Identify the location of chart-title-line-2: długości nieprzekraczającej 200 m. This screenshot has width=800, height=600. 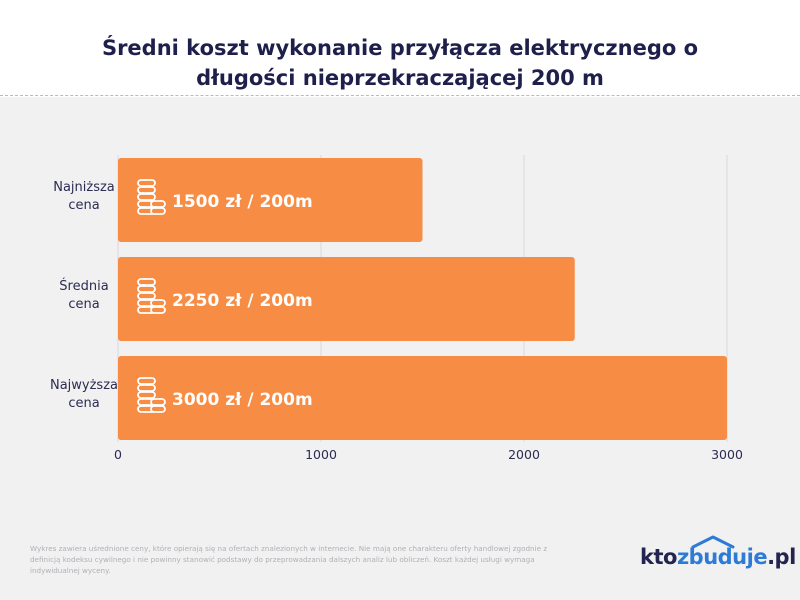
(400, 78).